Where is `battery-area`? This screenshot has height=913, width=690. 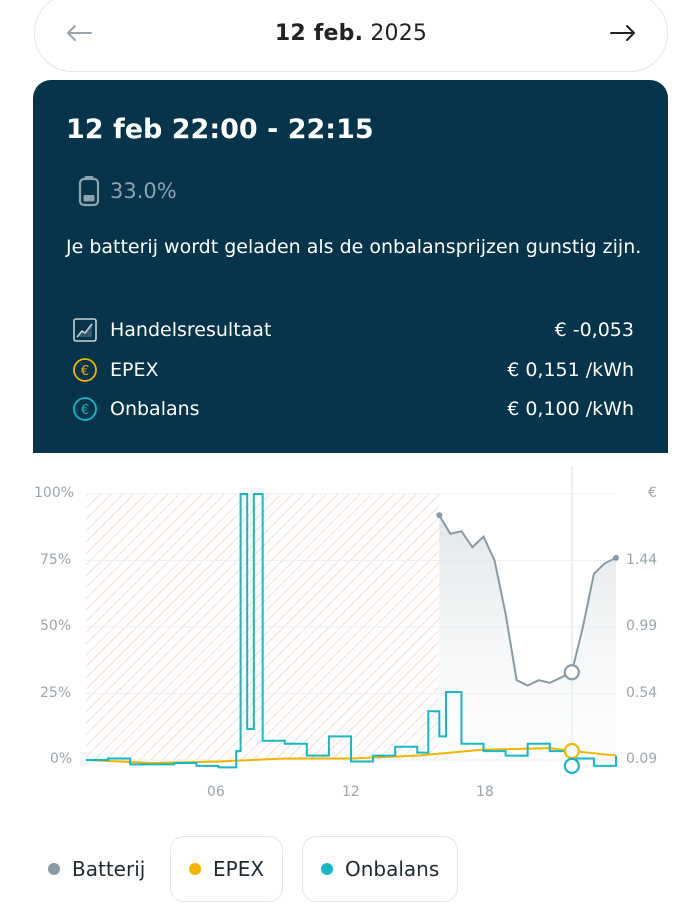
battery-area is located at coordinates (527, 637).